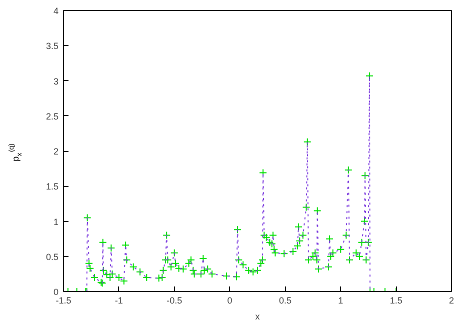 This screenshot has width=463, height=324. Describe the element at coordinates (174, 301) in the screenshot. I see `x-tick-label: -0.5` at that location.